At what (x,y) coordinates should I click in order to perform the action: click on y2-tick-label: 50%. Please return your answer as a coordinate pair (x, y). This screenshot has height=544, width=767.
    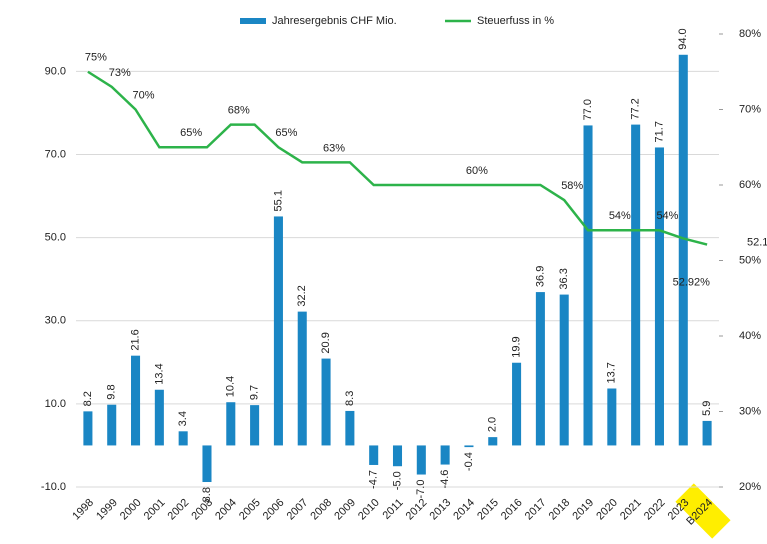
    Looking at the image, I should click on (750, 260).